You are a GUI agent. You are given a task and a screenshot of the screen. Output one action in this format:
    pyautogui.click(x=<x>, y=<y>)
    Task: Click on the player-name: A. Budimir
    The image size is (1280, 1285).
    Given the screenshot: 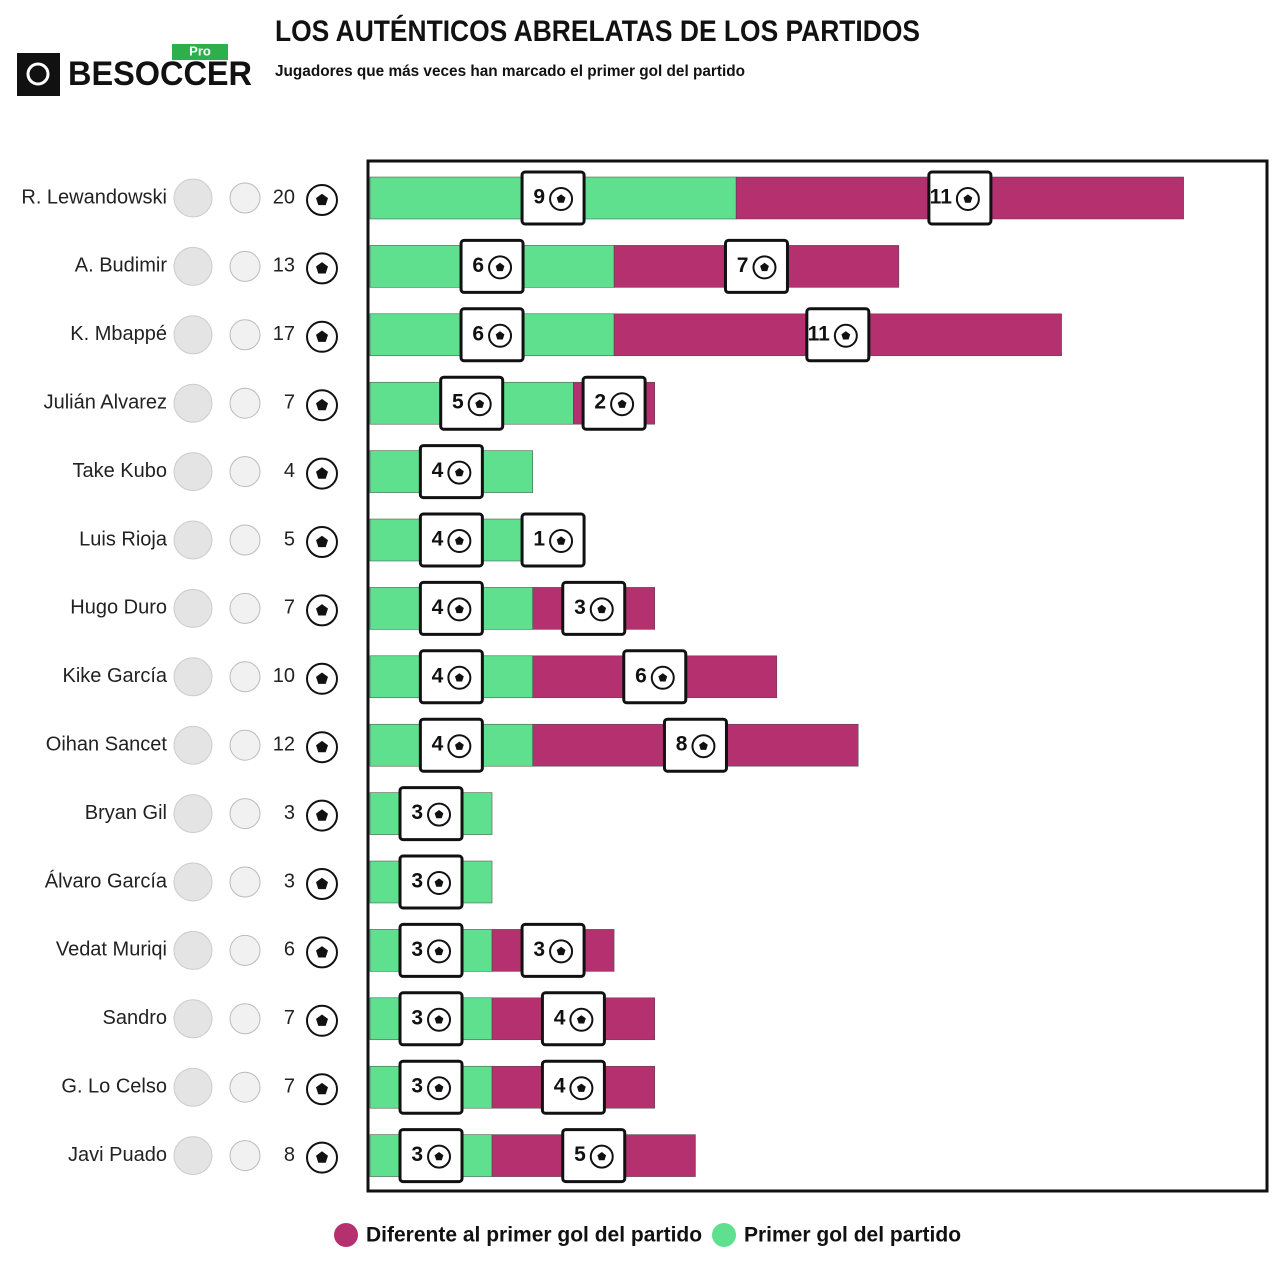 What is the action you would take?
    pyautogui.click(x=121, y=266)
    